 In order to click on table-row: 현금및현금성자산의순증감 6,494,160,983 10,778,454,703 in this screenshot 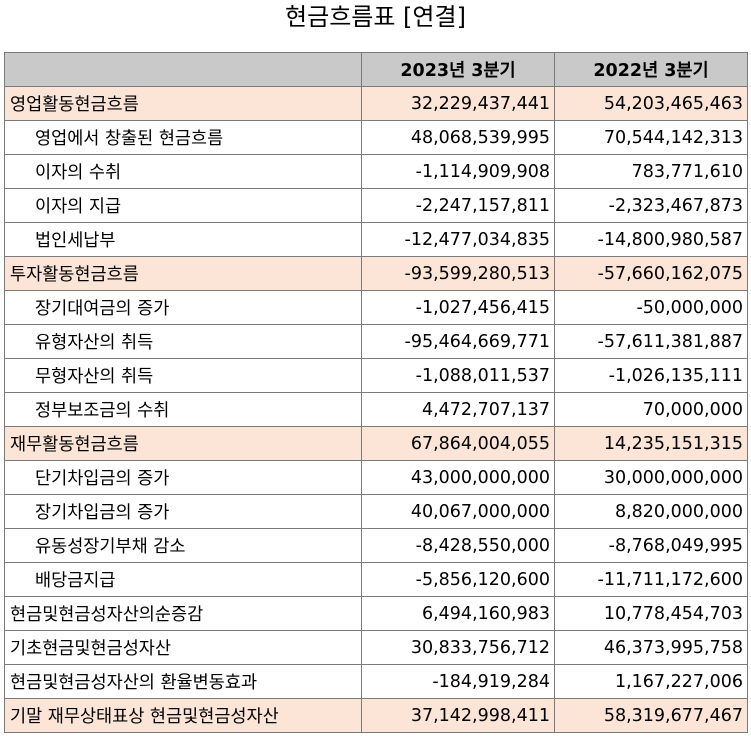, I will do `click(376, 613)`.